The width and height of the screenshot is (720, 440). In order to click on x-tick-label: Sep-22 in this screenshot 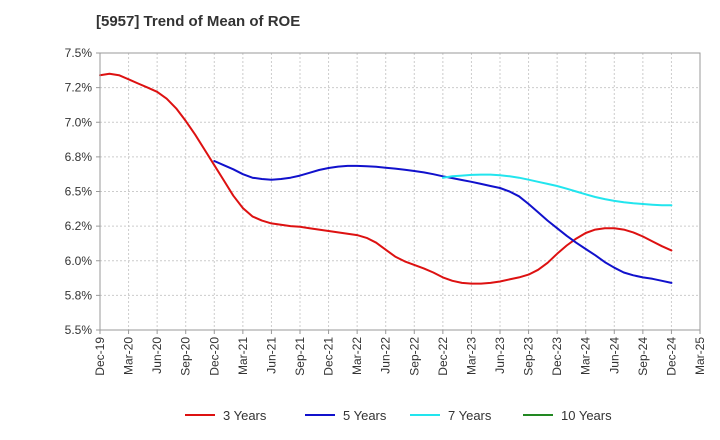, I will do `click(414, 356)`.